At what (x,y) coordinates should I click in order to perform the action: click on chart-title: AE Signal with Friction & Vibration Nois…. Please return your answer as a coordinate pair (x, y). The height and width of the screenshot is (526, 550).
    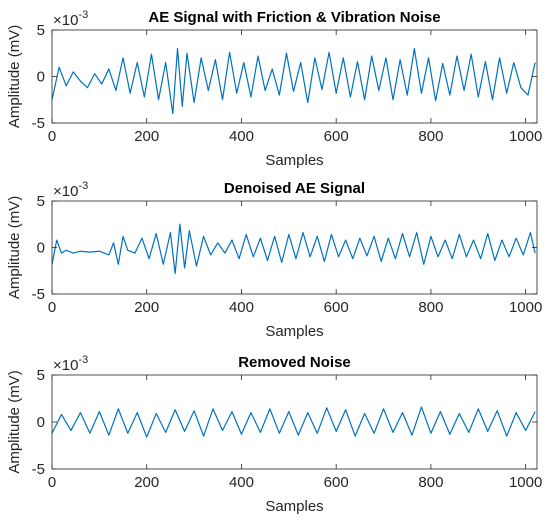
    Looking at the image, I should click on (294, 17).